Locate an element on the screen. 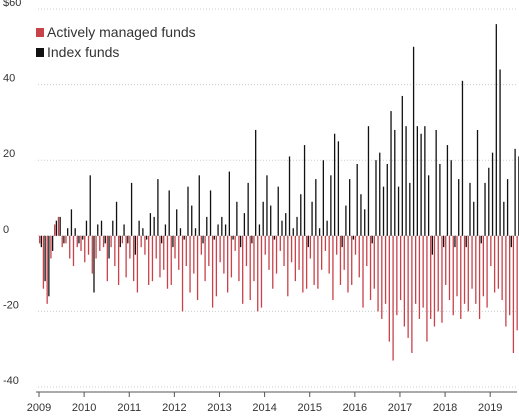  legend-label-index: Index funds is located at coordinates (83, 52).